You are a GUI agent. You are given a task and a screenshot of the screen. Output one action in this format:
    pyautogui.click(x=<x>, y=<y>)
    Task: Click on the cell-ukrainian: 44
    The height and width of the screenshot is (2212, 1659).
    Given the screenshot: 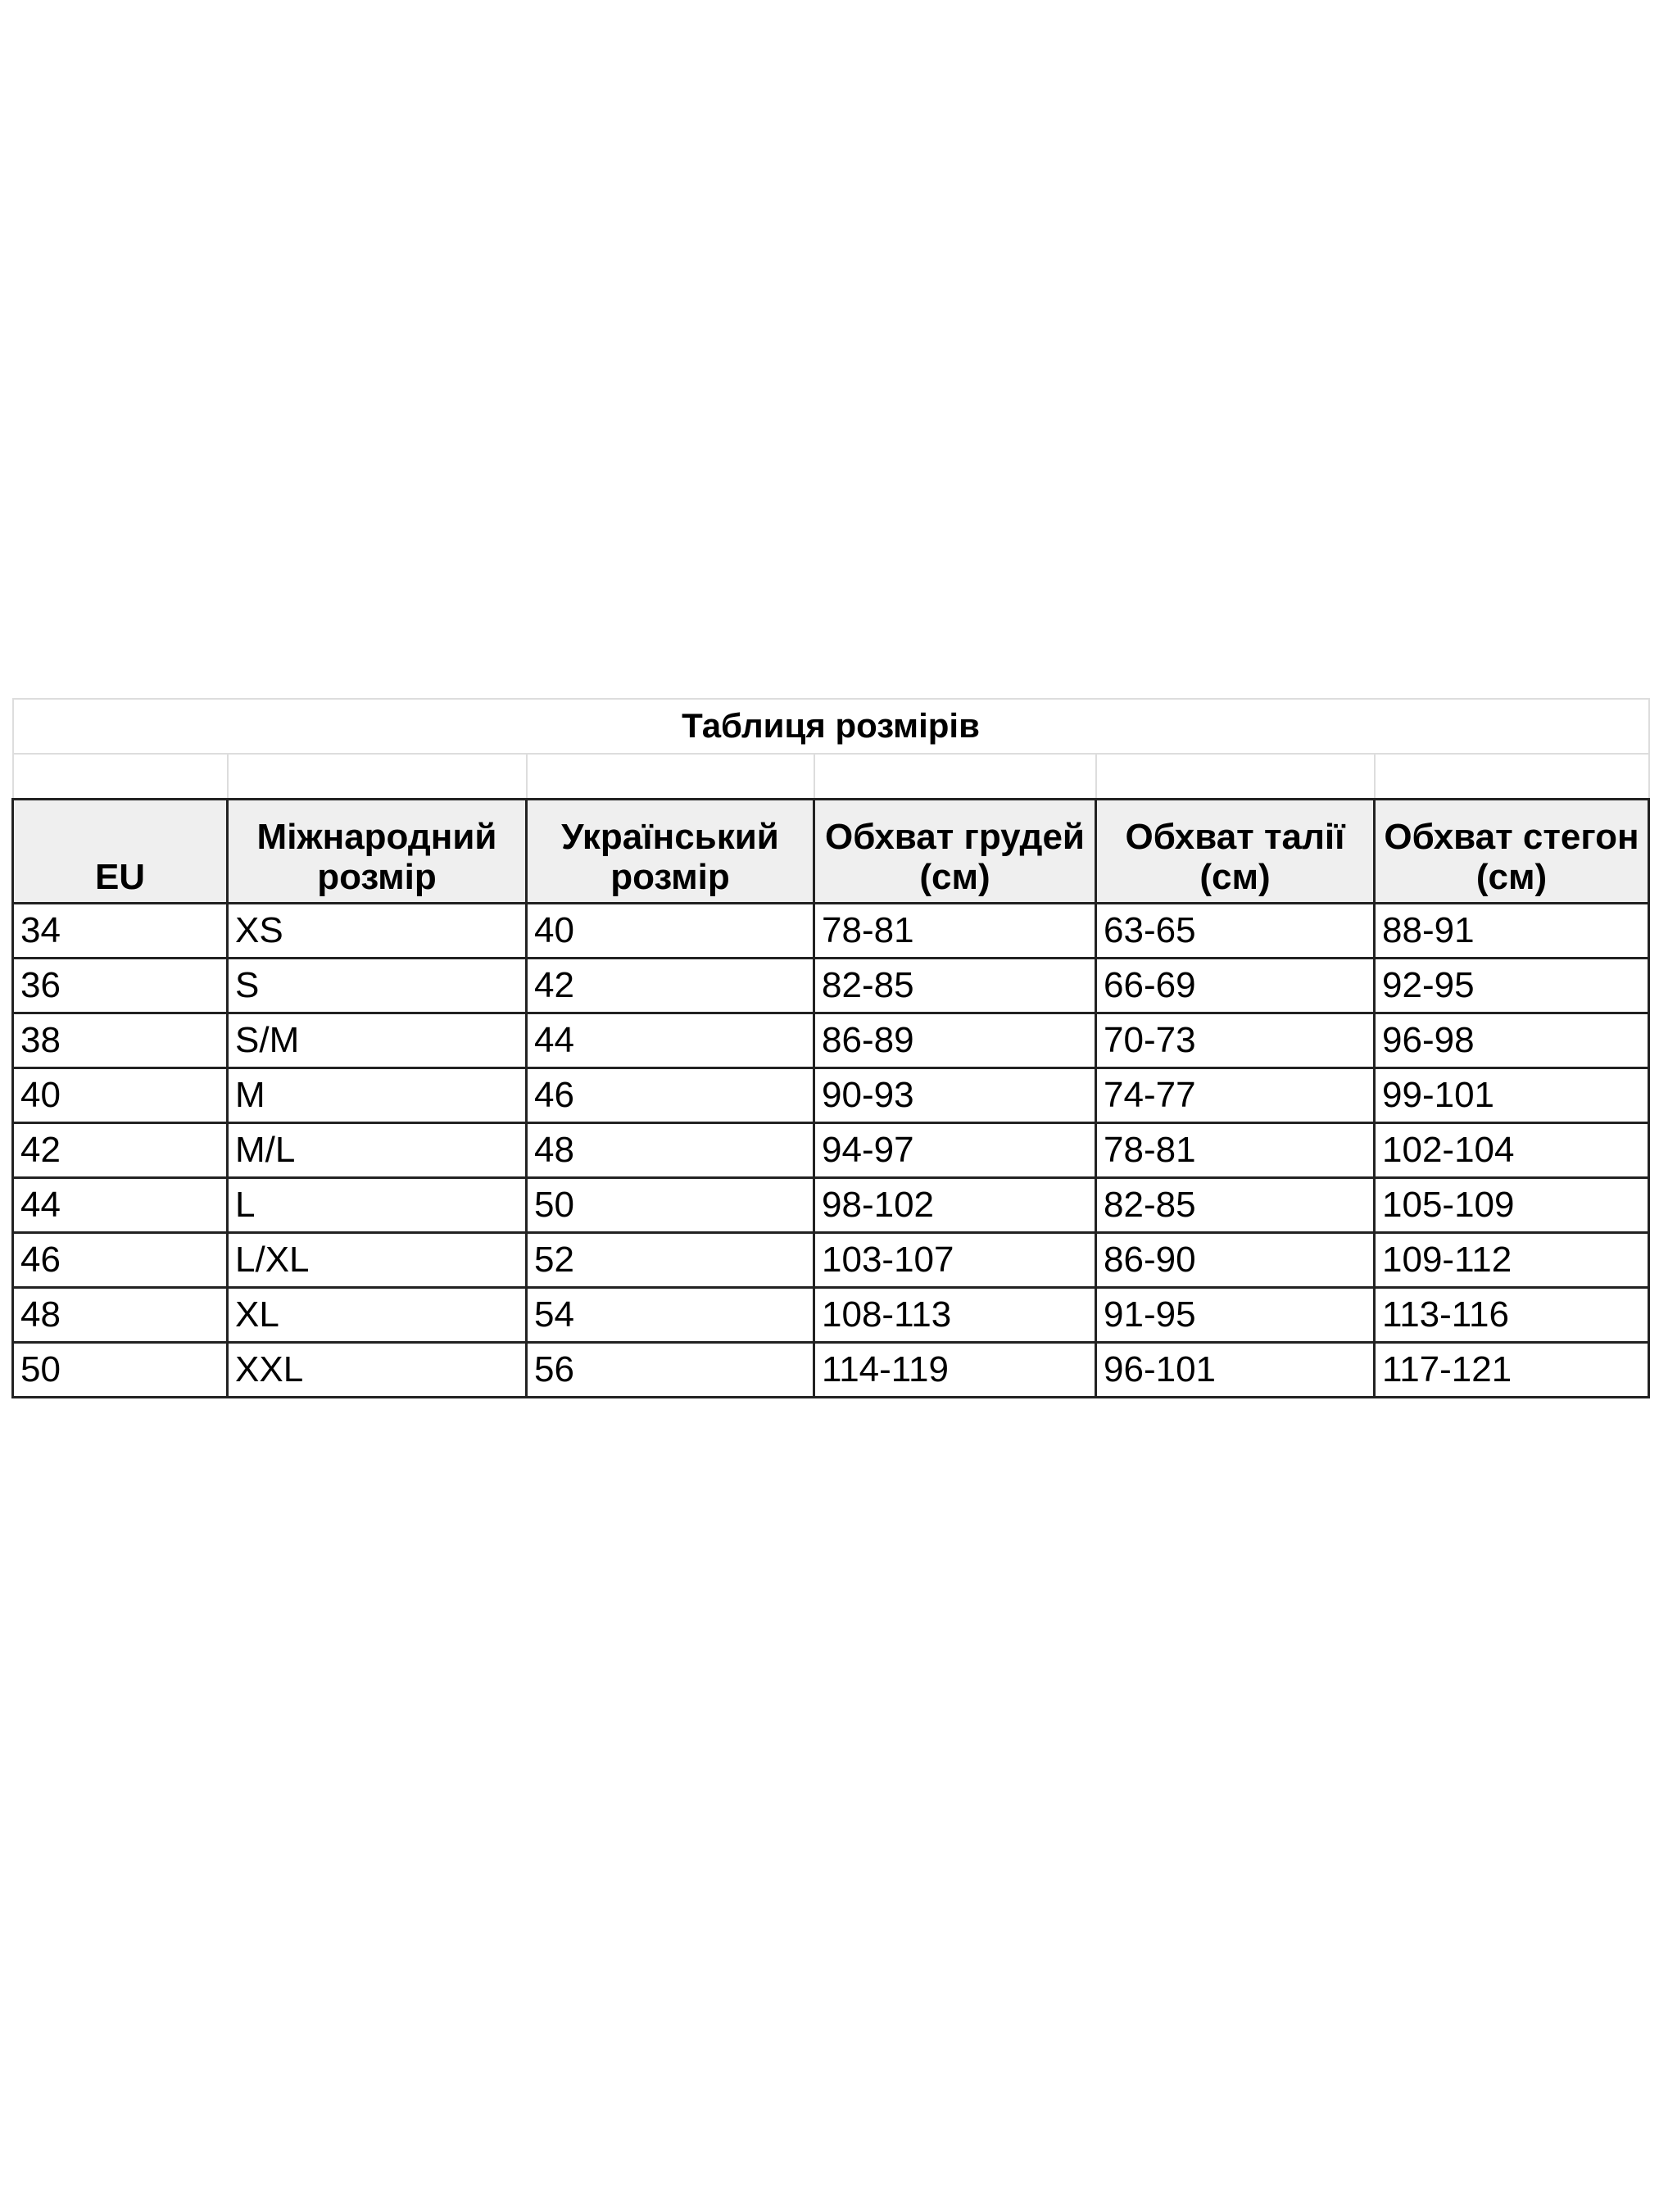 What is the action you would take?
    pyautogui.click(x=670, y=1040)
    